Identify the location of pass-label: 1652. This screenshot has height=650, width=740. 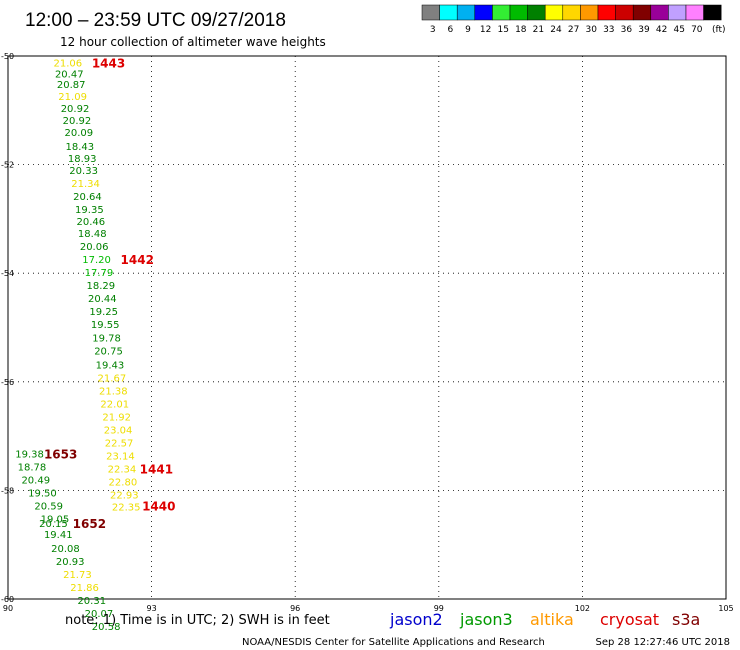
(89, 524).